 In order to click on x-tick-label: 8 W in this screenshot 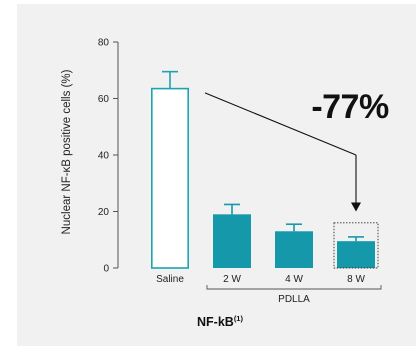, I will do `click(356, 279)`.